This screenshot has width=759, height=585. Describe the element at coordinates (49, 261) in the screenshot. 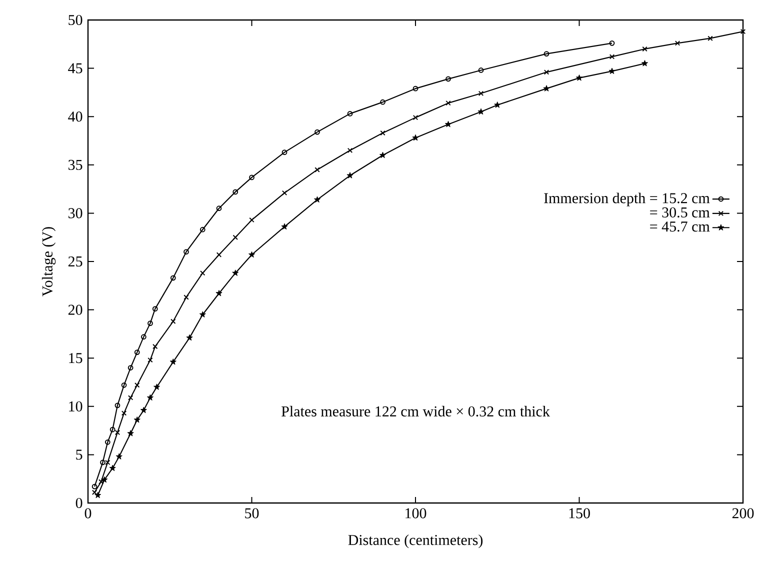

I see `y-axis-title: Voltage (V)` at that location.